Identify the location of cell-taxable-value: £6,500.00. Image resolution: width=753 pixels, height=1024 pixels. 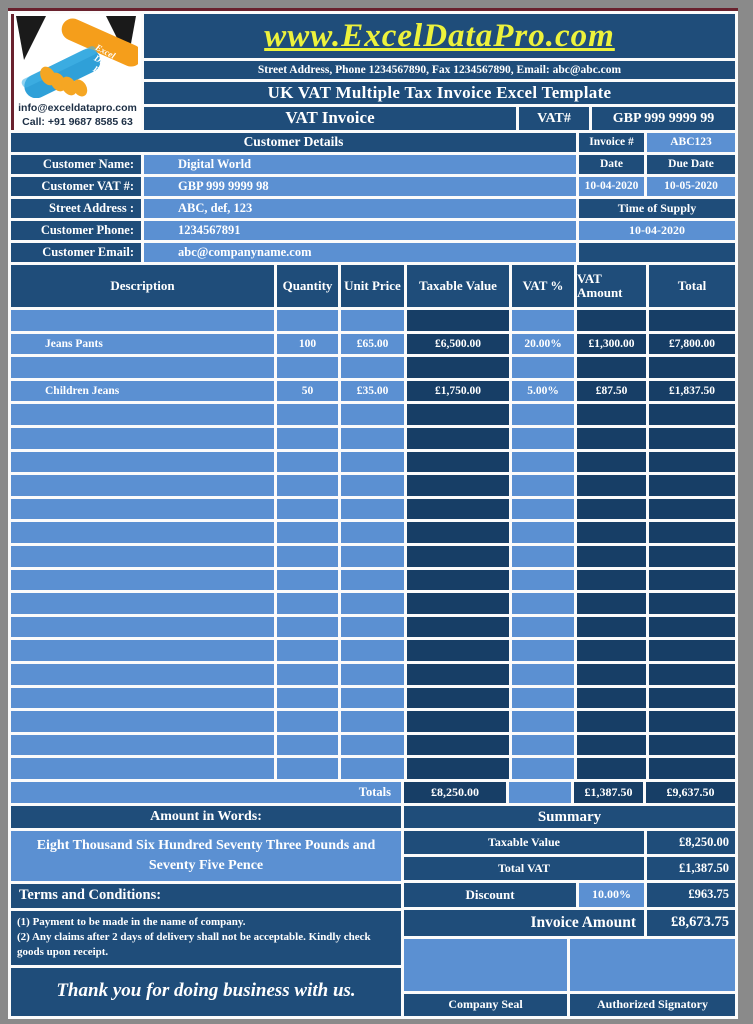
(458, 344).